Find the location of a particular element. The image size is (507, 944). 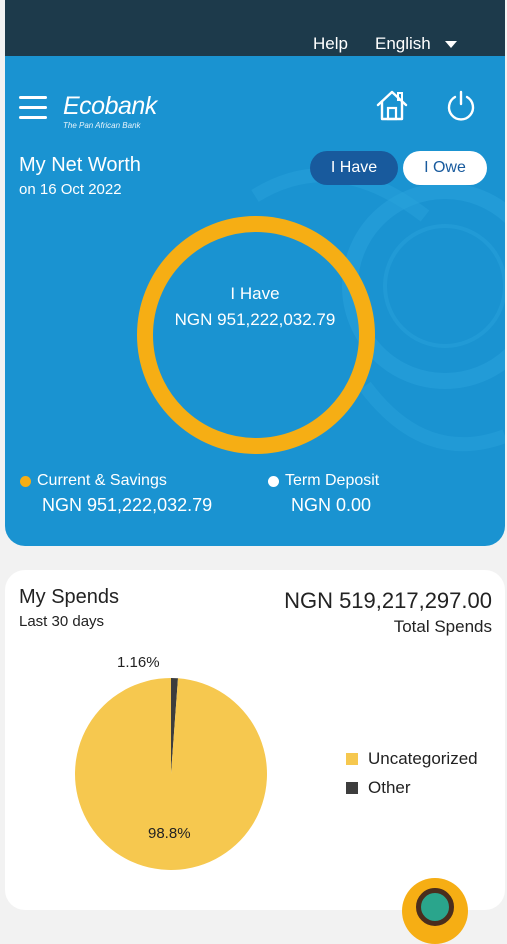

net-worth-title: My Net Worth is located at coordinates (80, 165).